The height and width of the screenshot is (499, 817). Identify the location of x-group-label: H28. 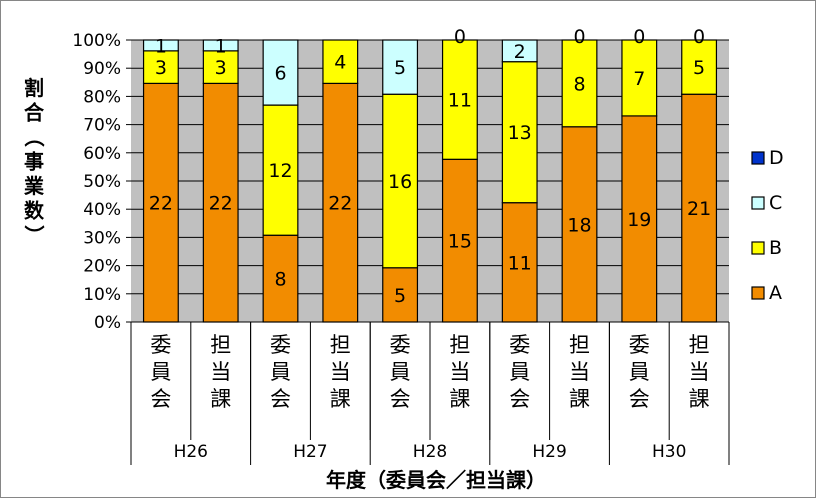
(430, 452).